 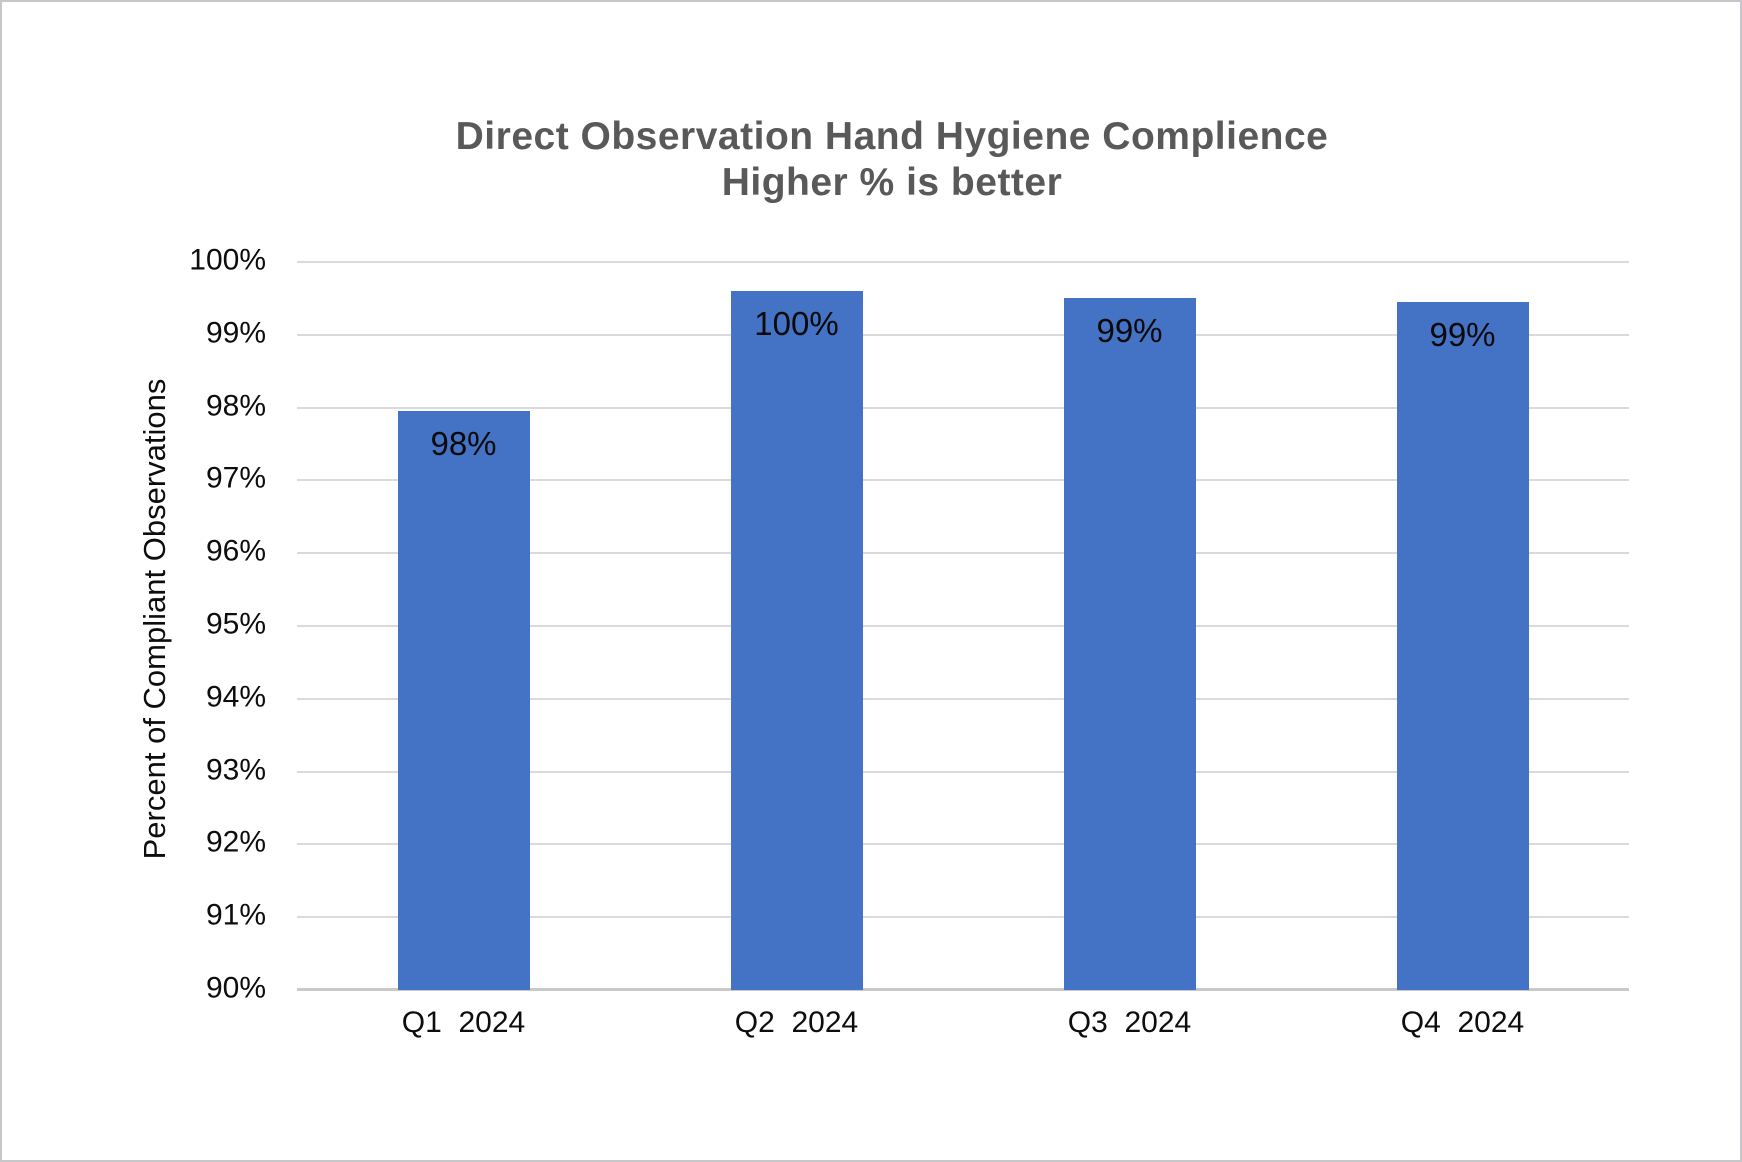 What do you see at coordinates (235, 551) in the screenshot?
I see `y-axis-tick-label: 96%` at bounding box center [235, 551].